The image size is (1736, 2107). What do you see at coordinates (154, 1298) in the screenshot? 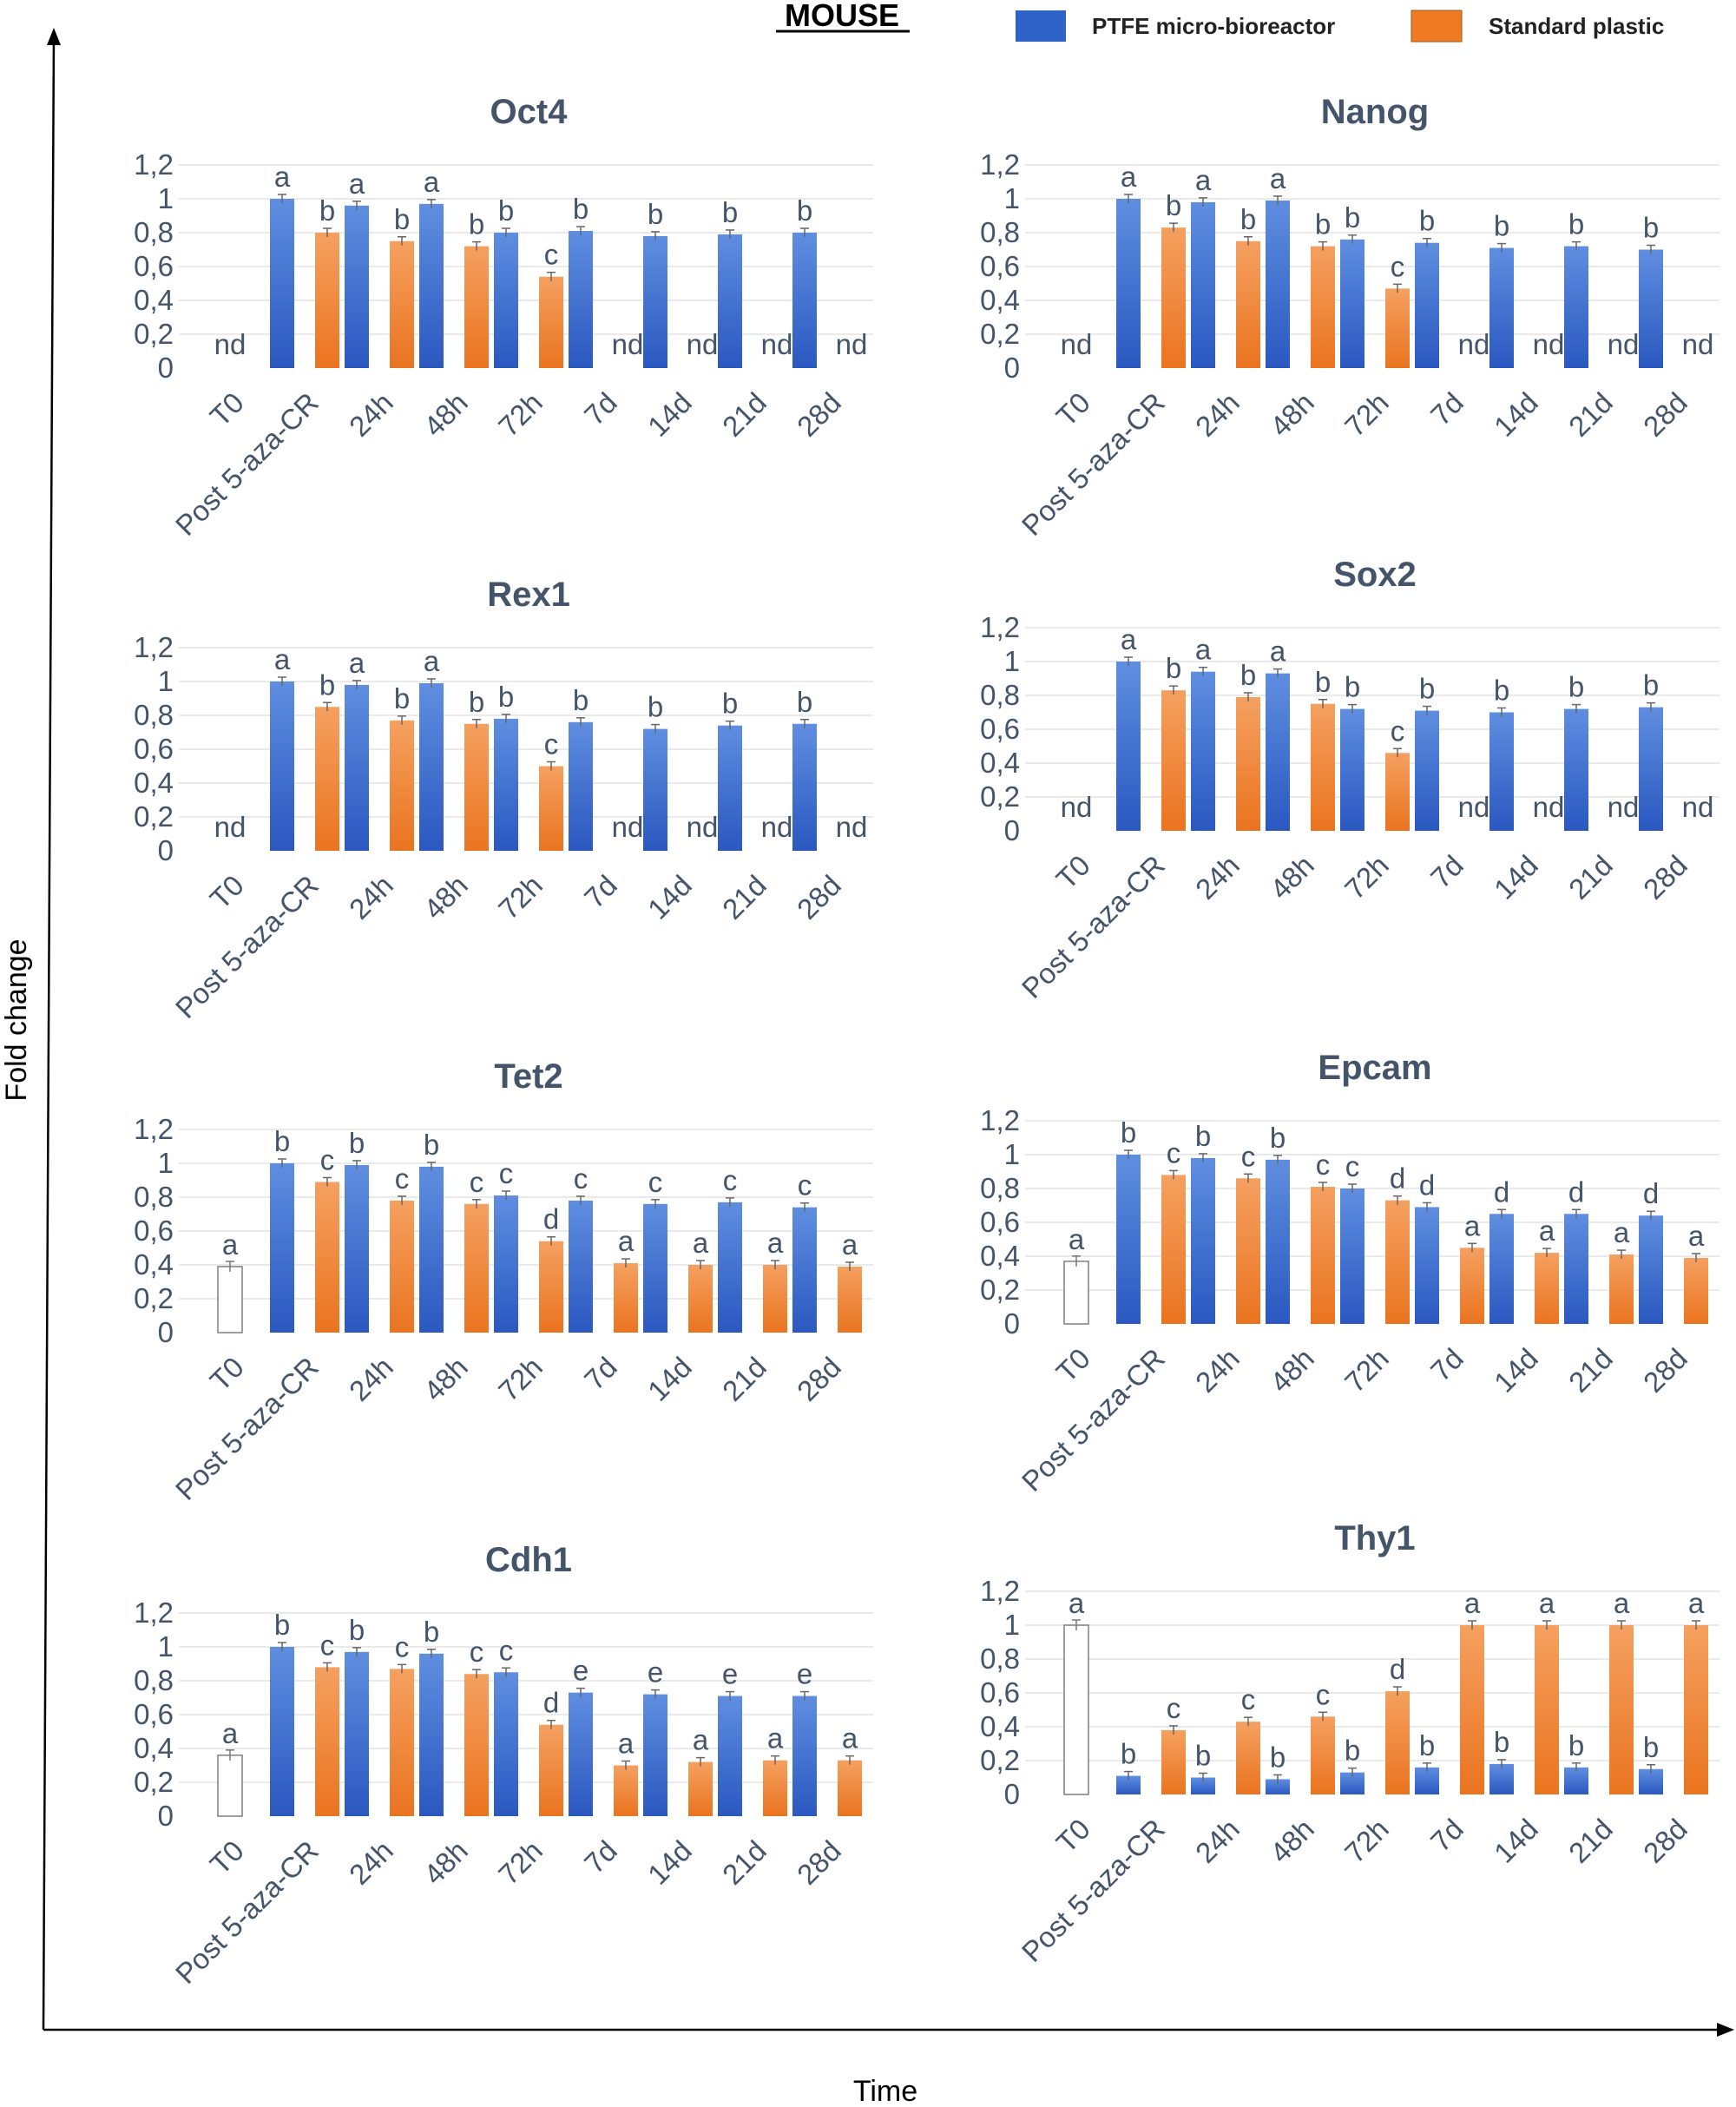
I see `y-tick-label: 0,2` at bounding box center [154, 1298].